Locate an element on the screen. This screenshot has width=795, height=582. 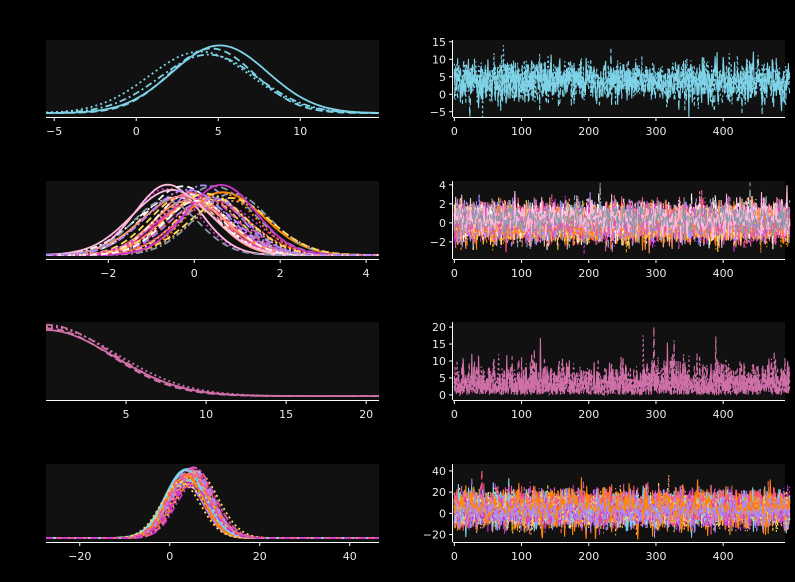
panel-5: 0 100 200 300 400 0 5 10 15 20 is located at coordinates (611, 371).